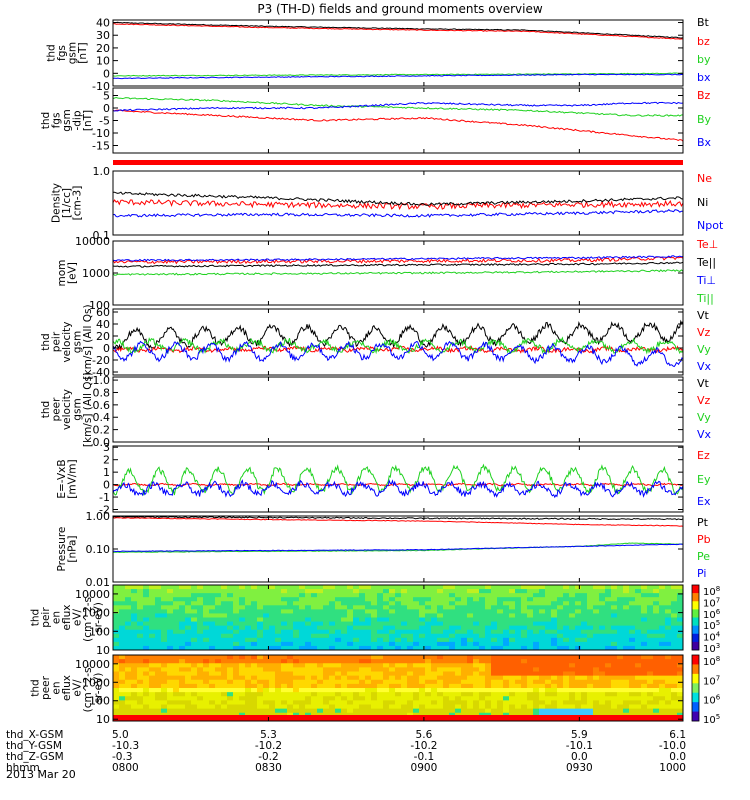 This screenshot has width=750, height=800. What do you see at coordinates (88, 687) in the screenshot?
I see `y-axis-label: (cm^2-s-` at bounding box center [88, 687].